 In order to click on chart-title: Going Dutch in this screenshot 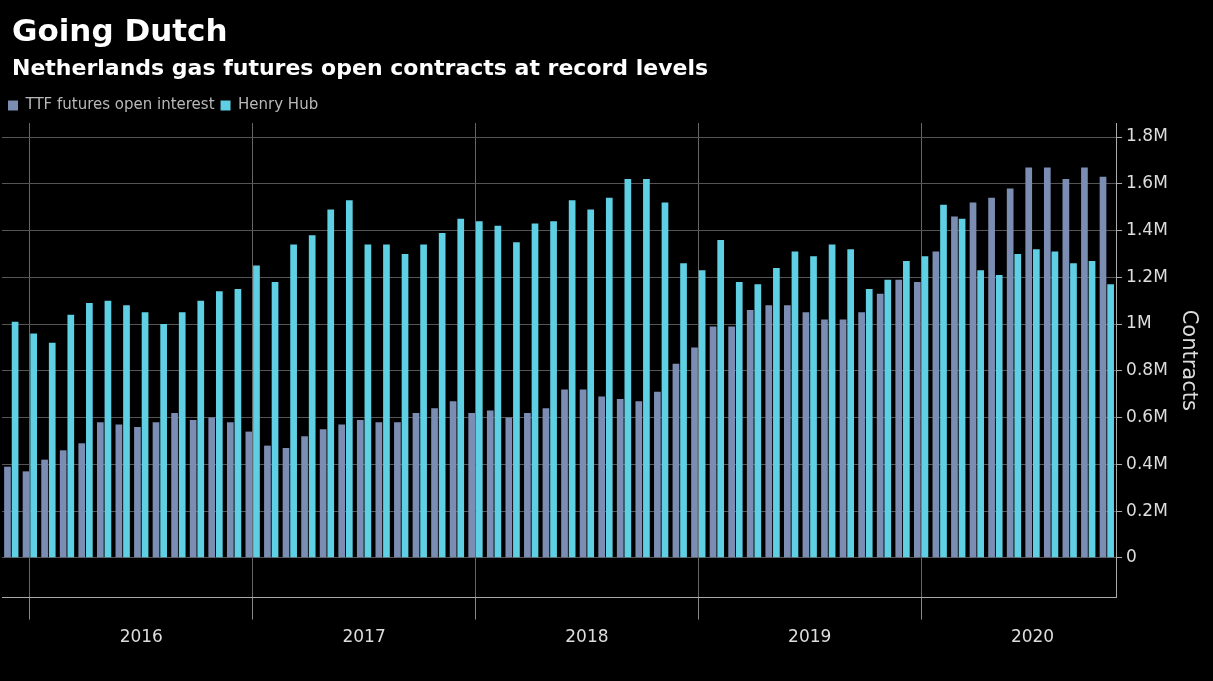, I will do `click(120, 30)`.